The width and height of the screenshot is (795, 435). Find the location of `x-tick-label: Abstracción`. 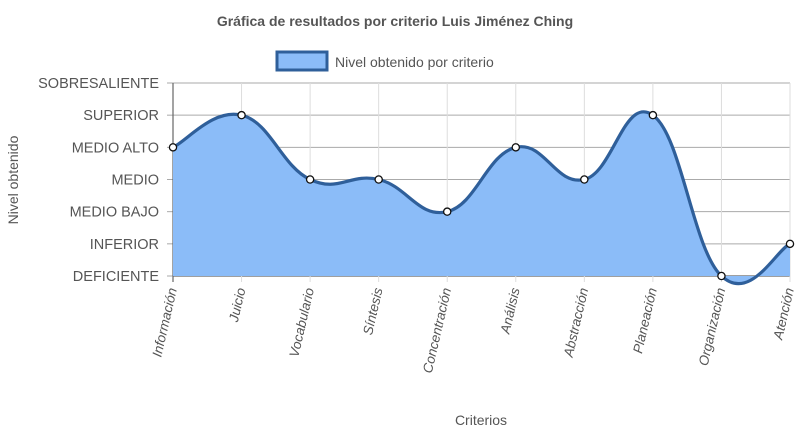

x-tick-label: Abstracción is located at coordinates (576, 322).